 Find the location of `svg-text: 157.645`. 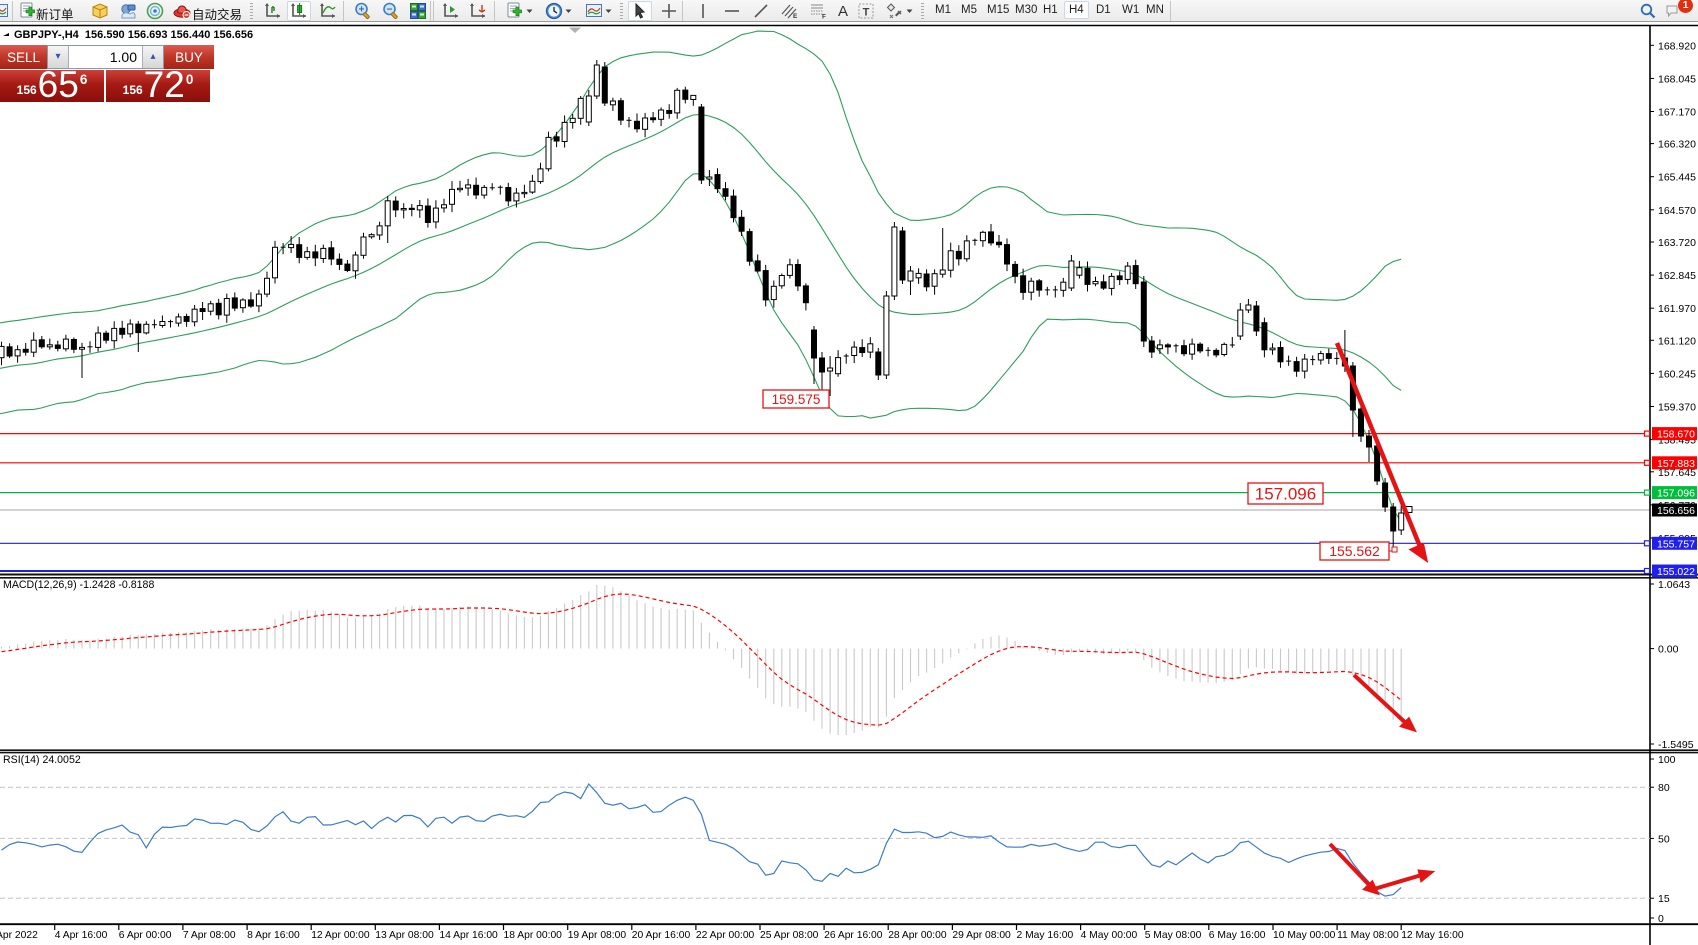

svg-text: 157.645 is located at coordinates (1677, 473).